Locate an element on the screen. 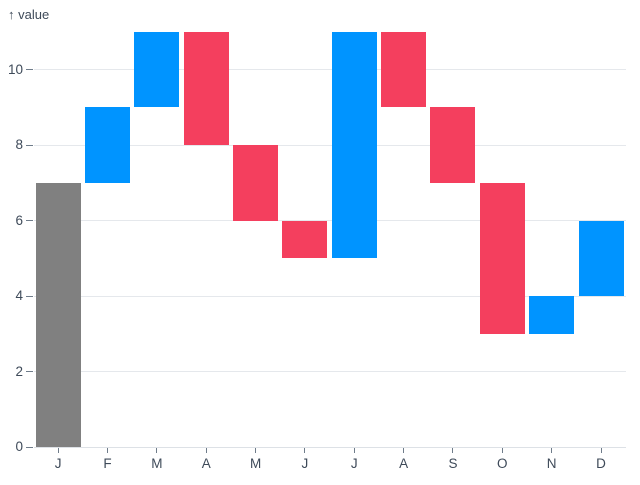 The image size is (640, 485). x-tick-label: N is located at coordinates (551, 463).